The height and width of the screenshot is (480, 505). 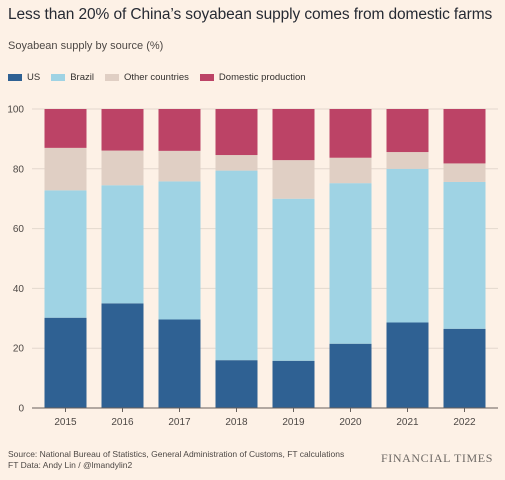 What do you see at coordinates (464, 422) in the screenshot?
I see `x-tick-label: 2022` at bounding box center [464, 422].